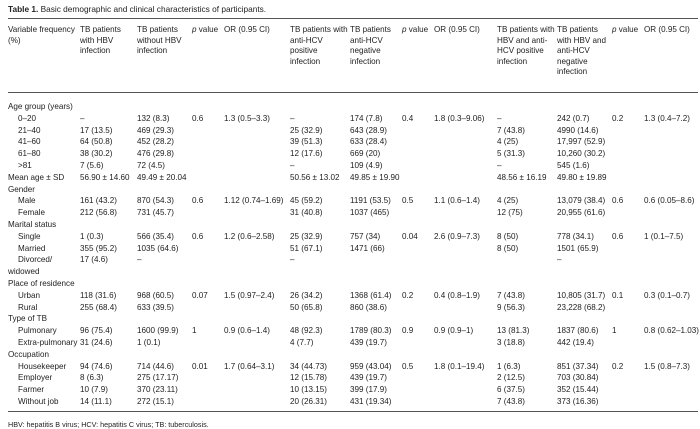 Image resolution: width=700 pixels, height=429 pixels. I want to click on table-row: Place of residence, so click(353, 284).